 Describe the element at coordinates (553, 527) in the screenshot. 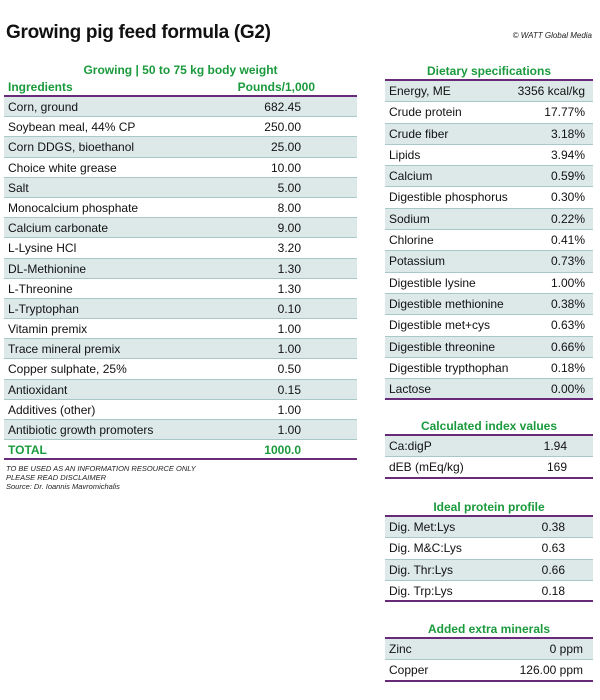

I see `row-value: 0.38` at that location.